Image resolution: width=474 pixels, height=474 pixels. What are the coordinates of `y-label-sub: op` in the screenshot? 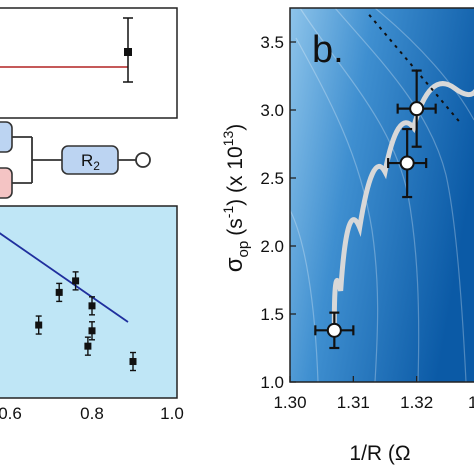 It's located at (243, 249).